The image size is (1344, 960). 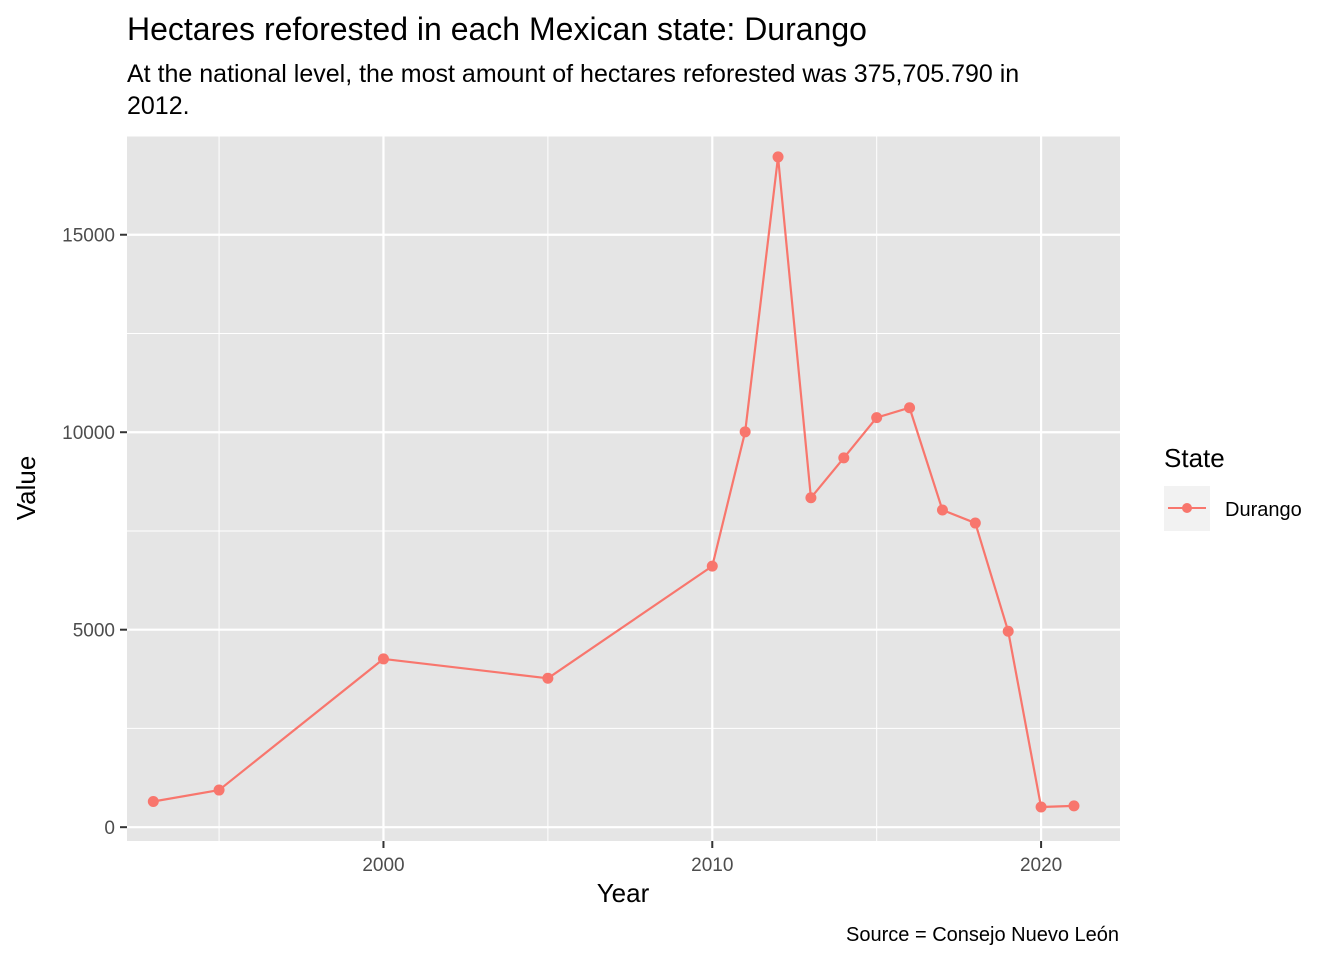 I want to click on x-tick-label: 2020, so click(x=1041, y=865).